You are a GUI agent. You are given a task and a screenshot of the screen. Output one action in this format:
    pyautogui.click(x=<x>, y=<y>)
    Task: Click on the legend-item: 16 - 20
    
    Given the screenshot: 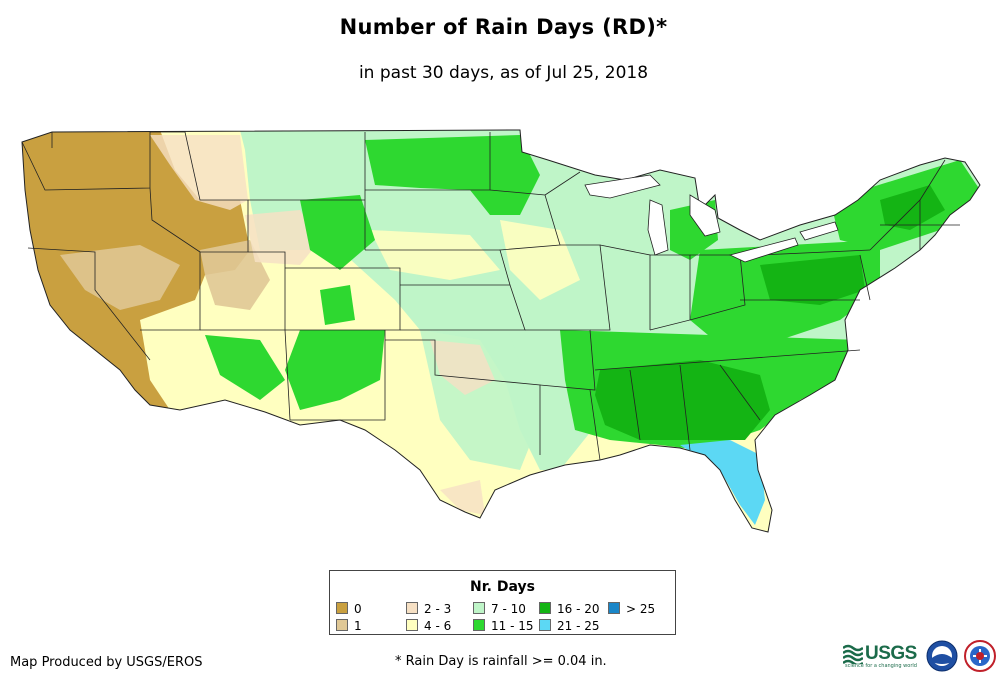 What is the action you would take?
    pyautogui.click(x=569, y=609)
    